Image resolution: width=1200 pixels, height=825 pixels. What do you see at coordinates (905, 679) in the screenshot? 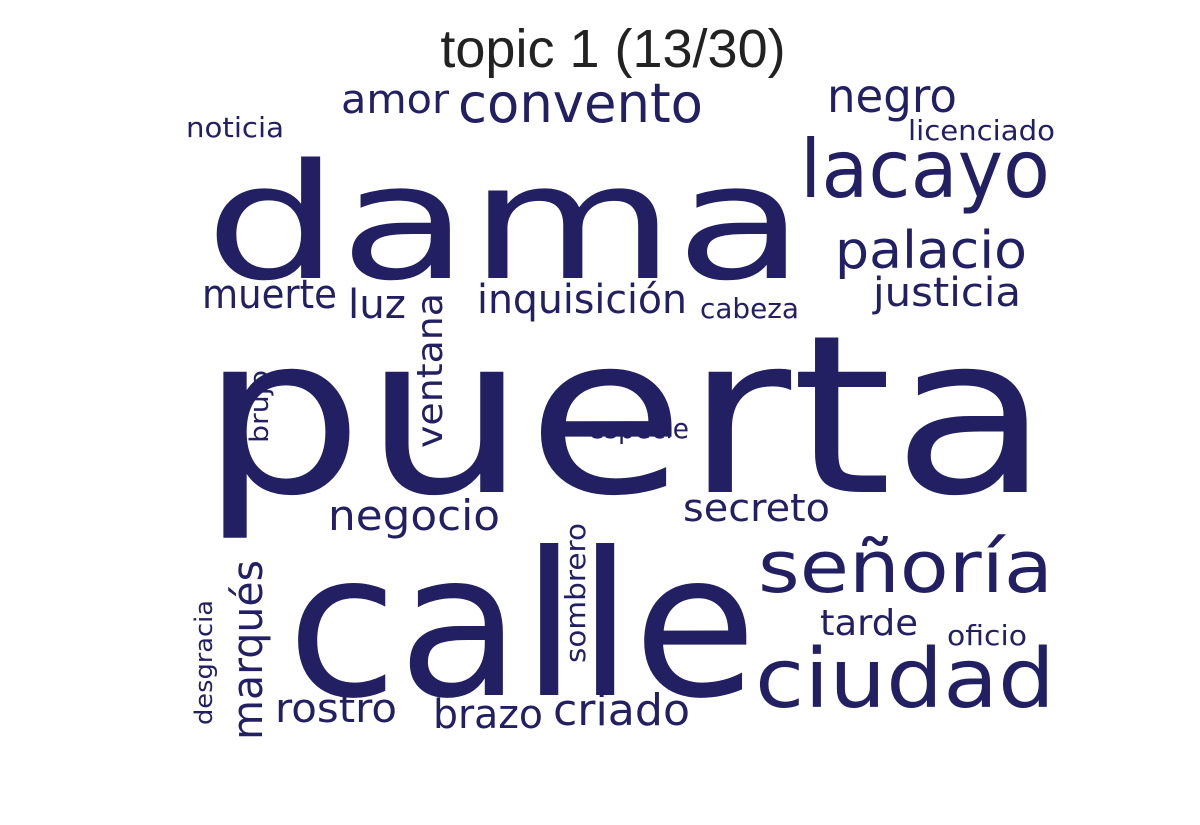
I see `cloud-word: ciudad` at bounding box center [905, 679].